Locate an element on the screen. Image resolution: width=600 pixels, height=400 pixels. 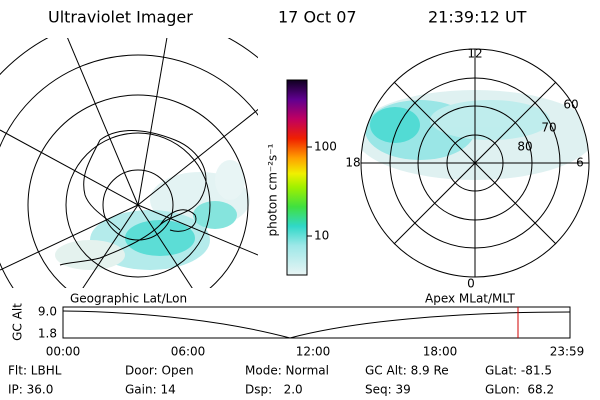
timeline-y-label: 9.0 is located at coordinates (47, 312).